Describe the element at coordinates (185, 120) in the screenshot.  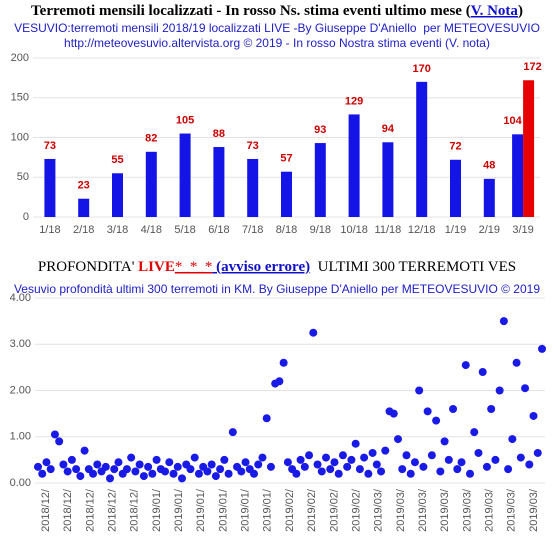
I see `value-label: 105` at that location.